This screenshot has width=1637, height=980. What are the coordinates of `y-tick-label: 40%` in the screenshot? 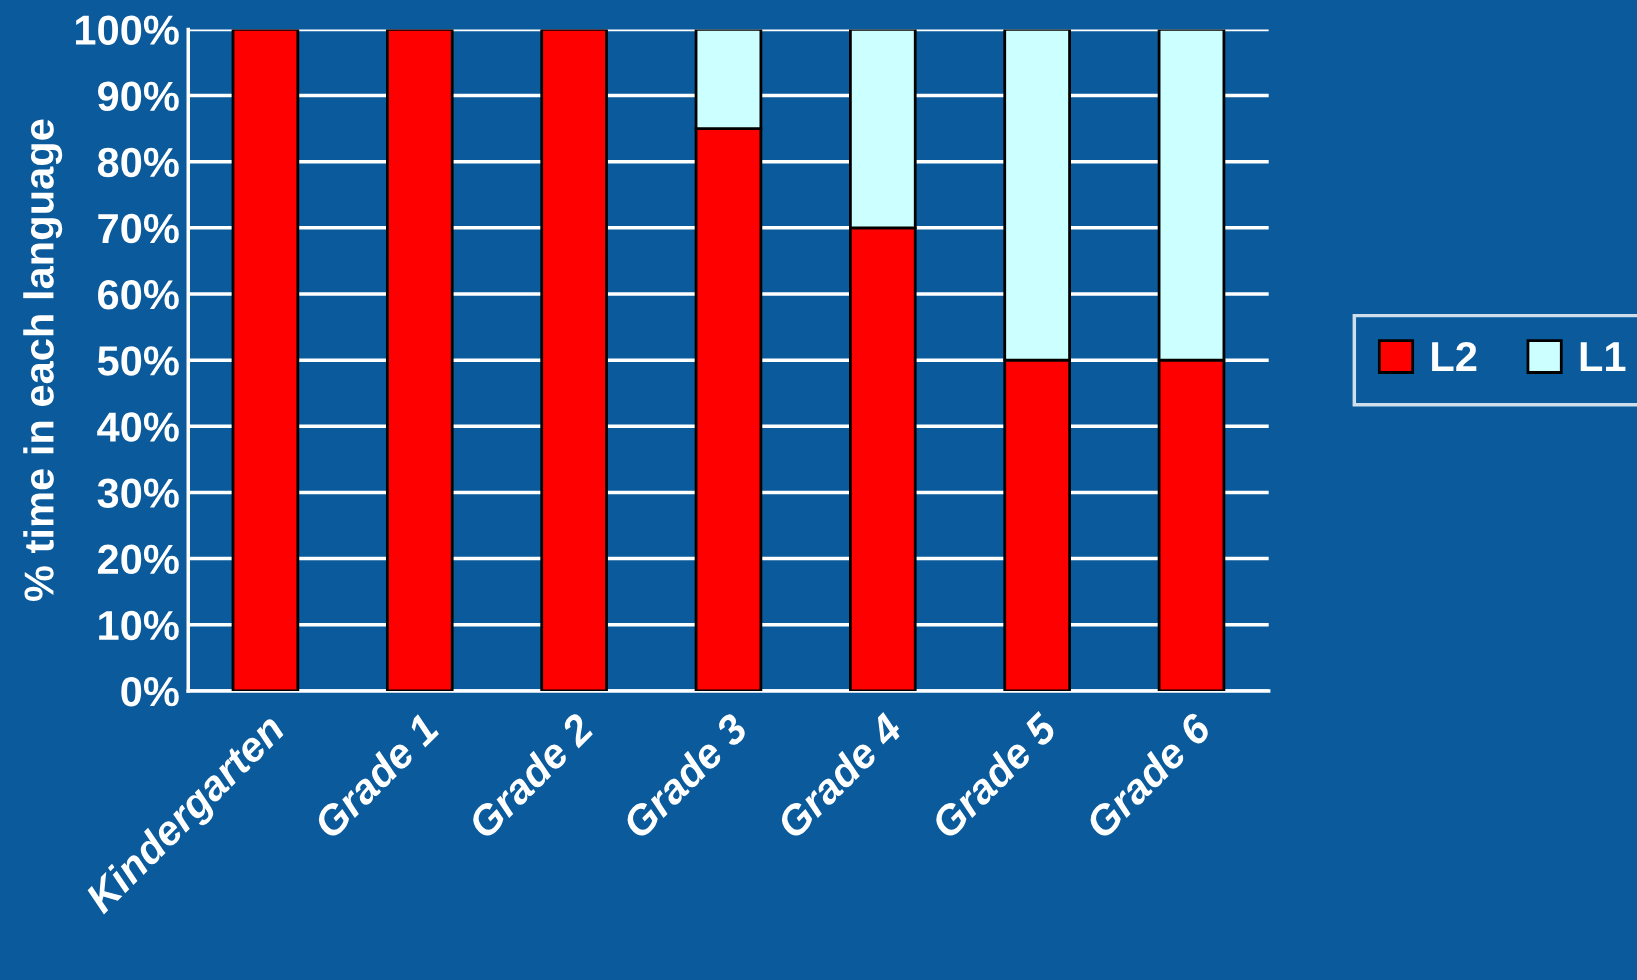 It's located at (138, 427).